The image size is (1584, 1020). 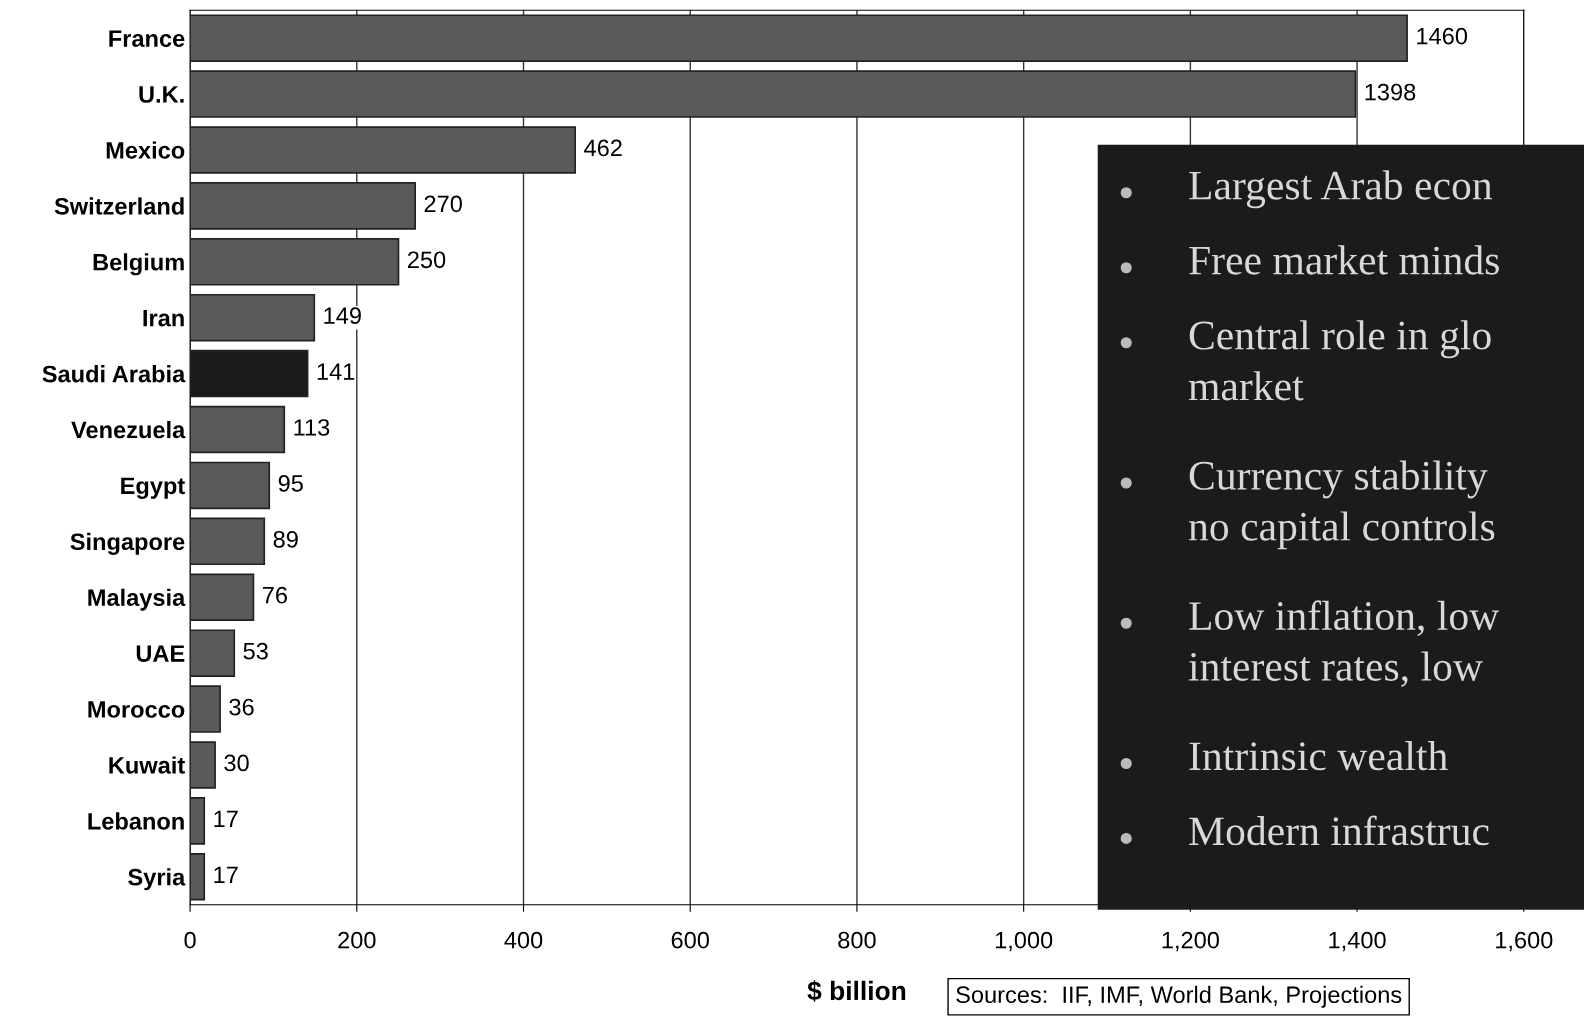 What do you see at coordinates (1442, 36) in the screenshot?
I see `data-label: 1460` at bounding box center [1442, 36].